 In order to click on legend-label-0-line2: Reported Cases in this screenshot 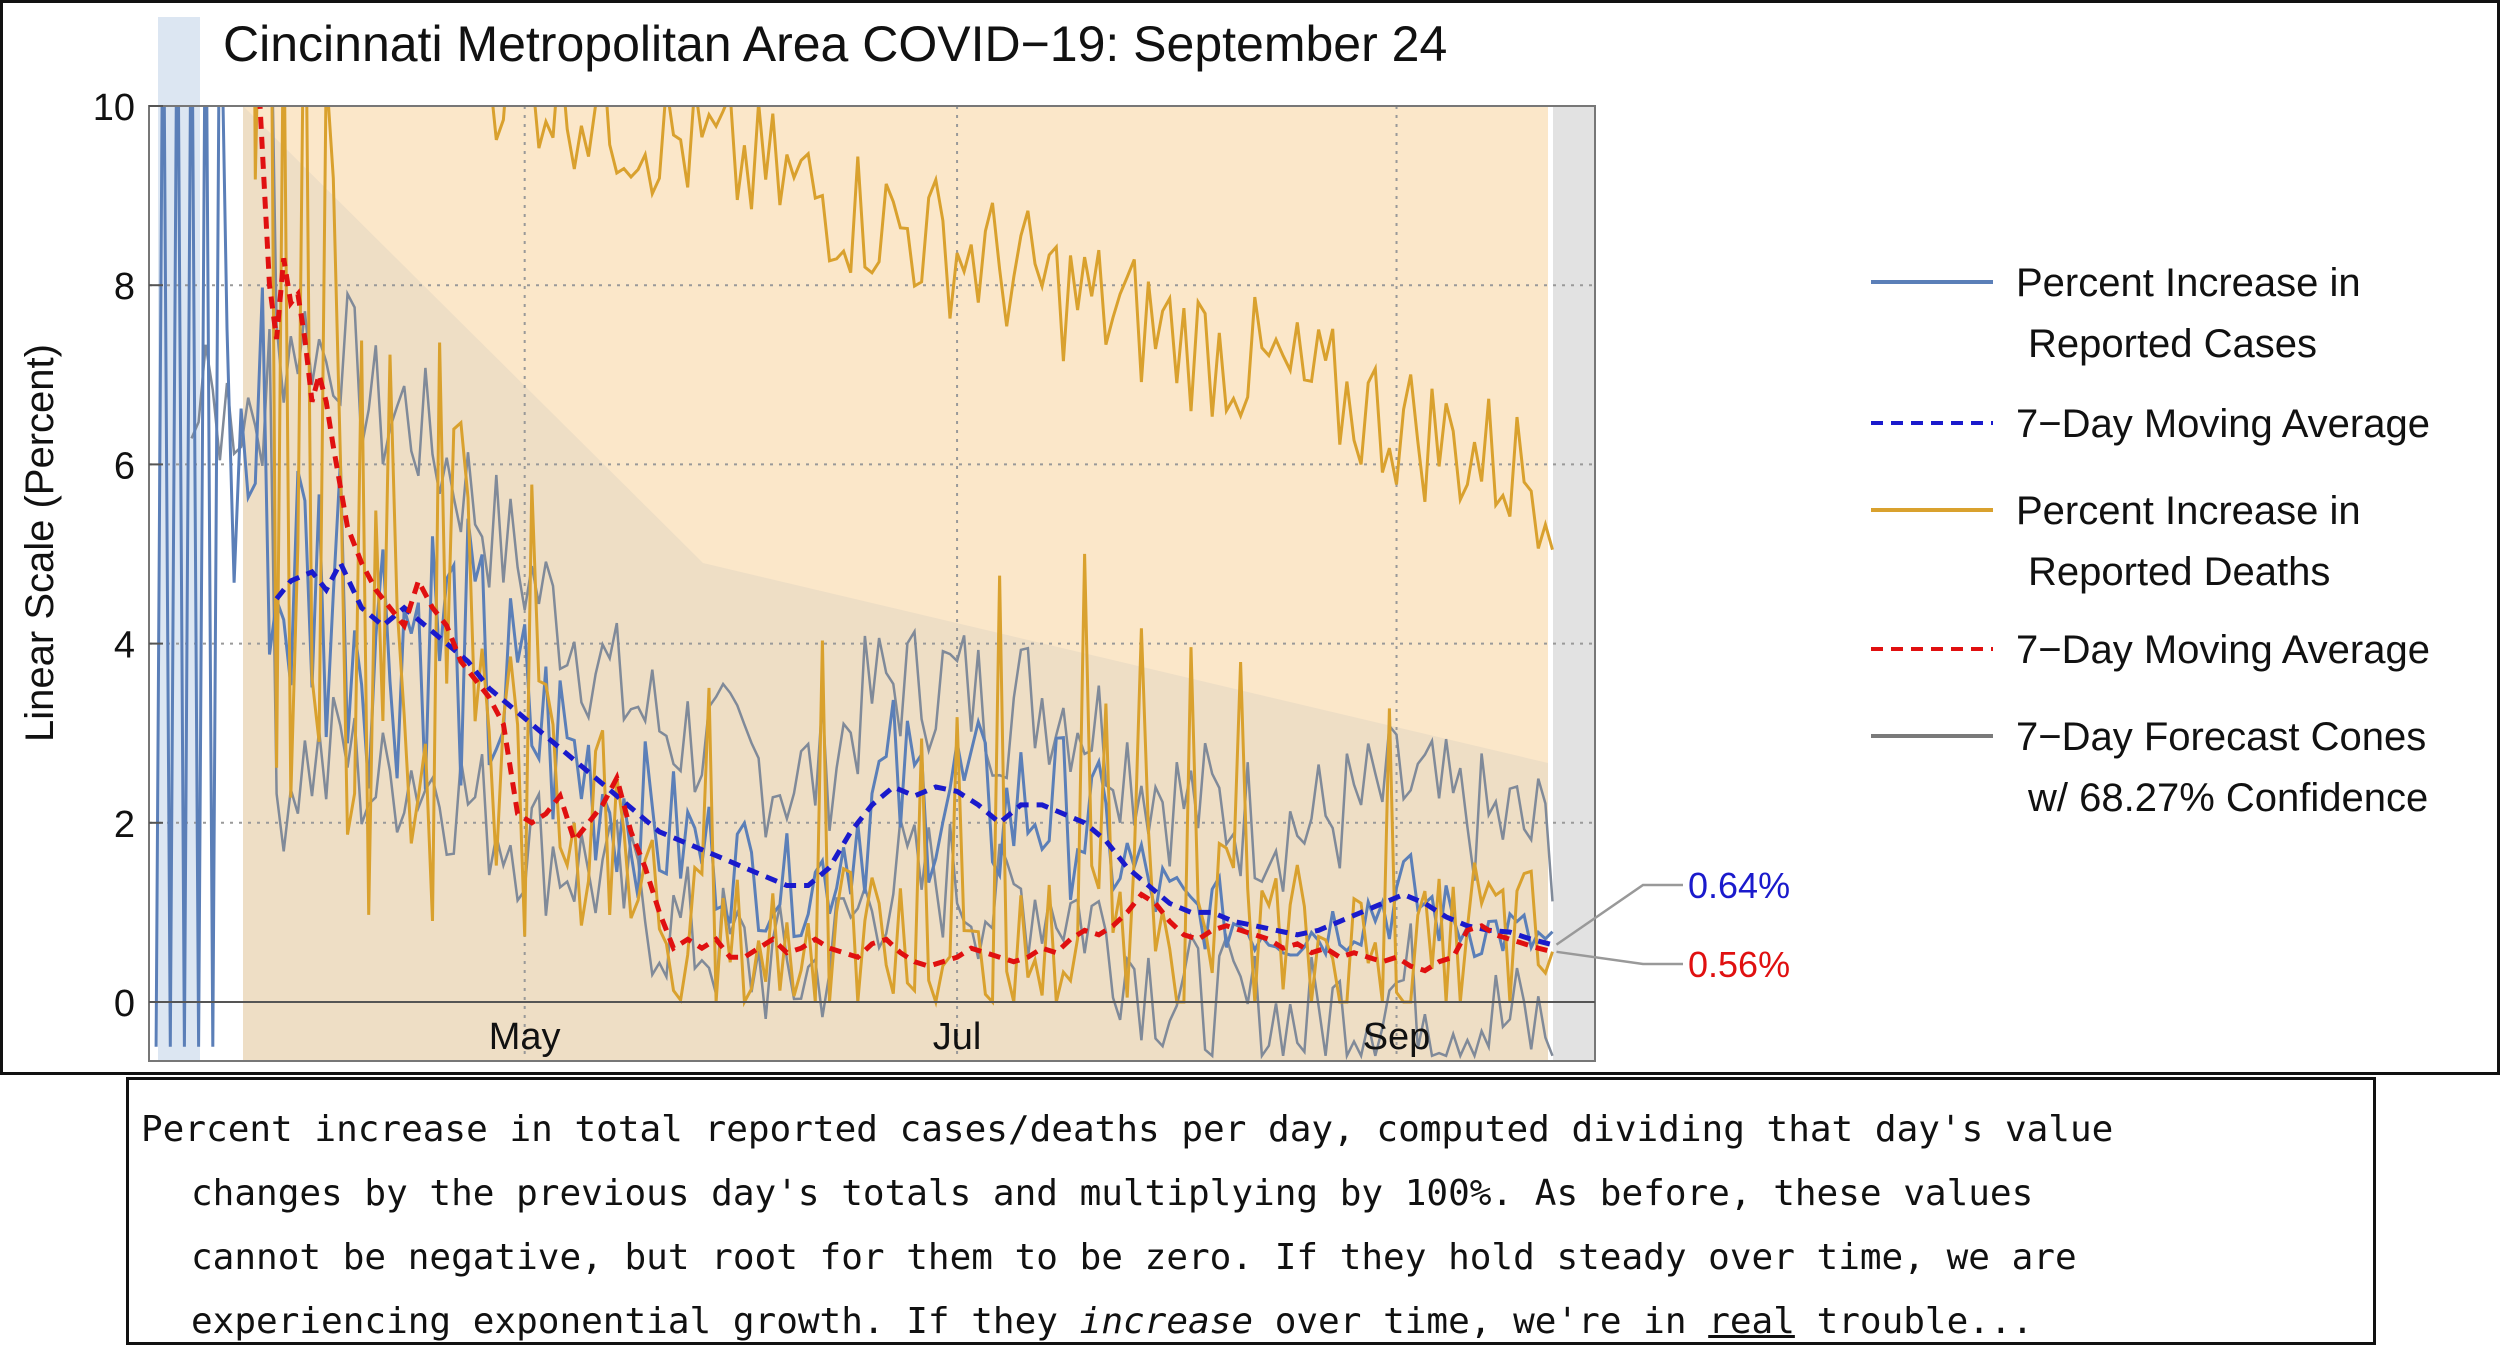, I will do `click(2172, 344)`.